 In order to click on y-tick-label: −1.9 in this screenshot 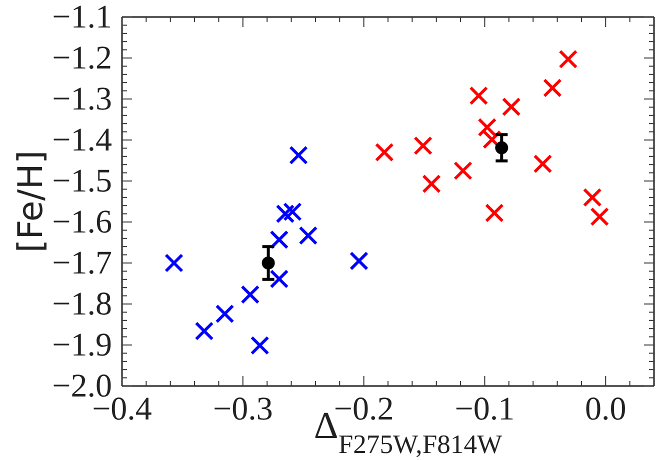, I will do `click(82, 346)`.